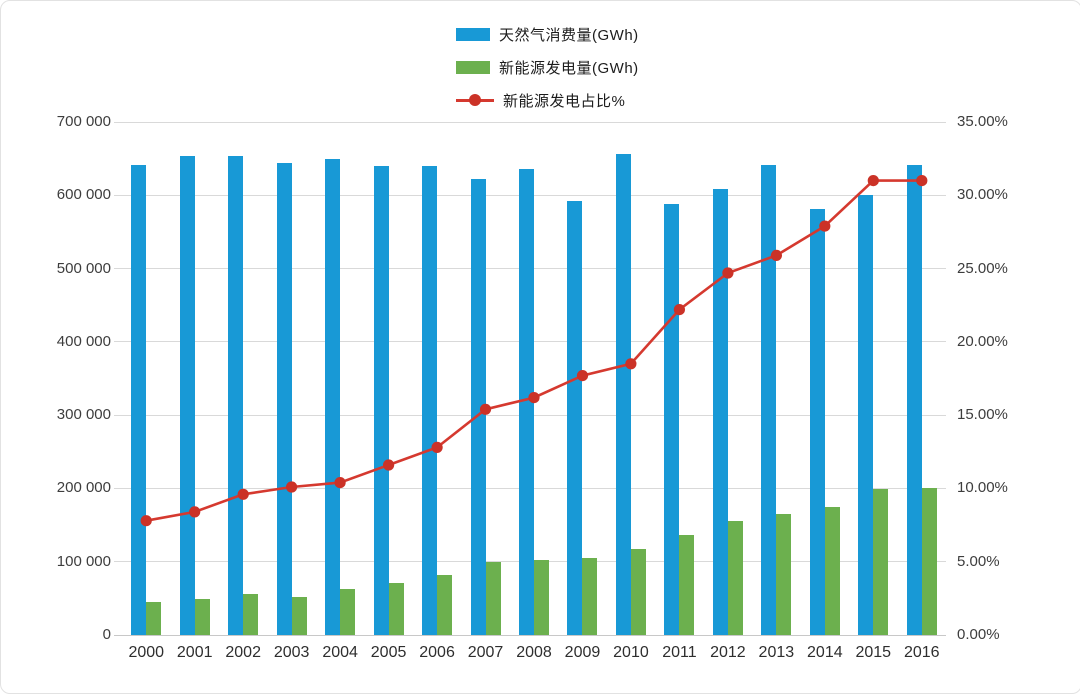  I want to click on x-axis-tick-label: 2001, so click(194, 652).